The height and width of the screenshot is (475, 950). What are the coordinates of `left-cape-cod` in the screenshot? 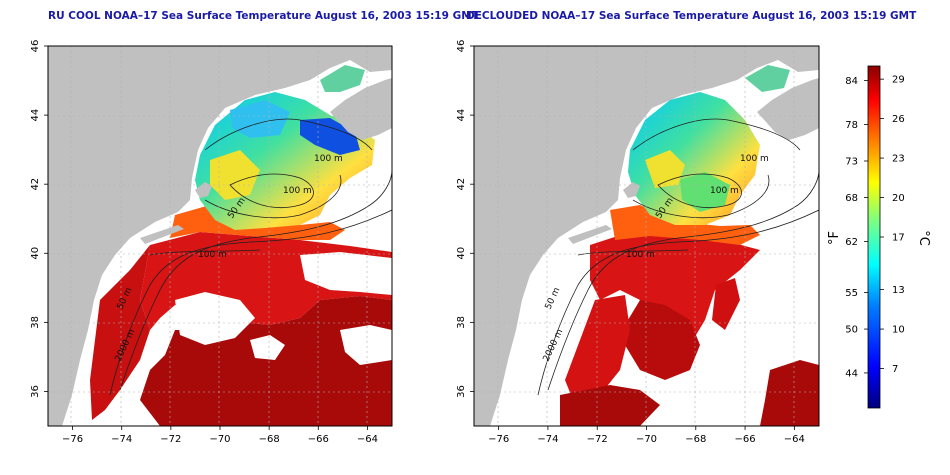 It's located at (203, 190).